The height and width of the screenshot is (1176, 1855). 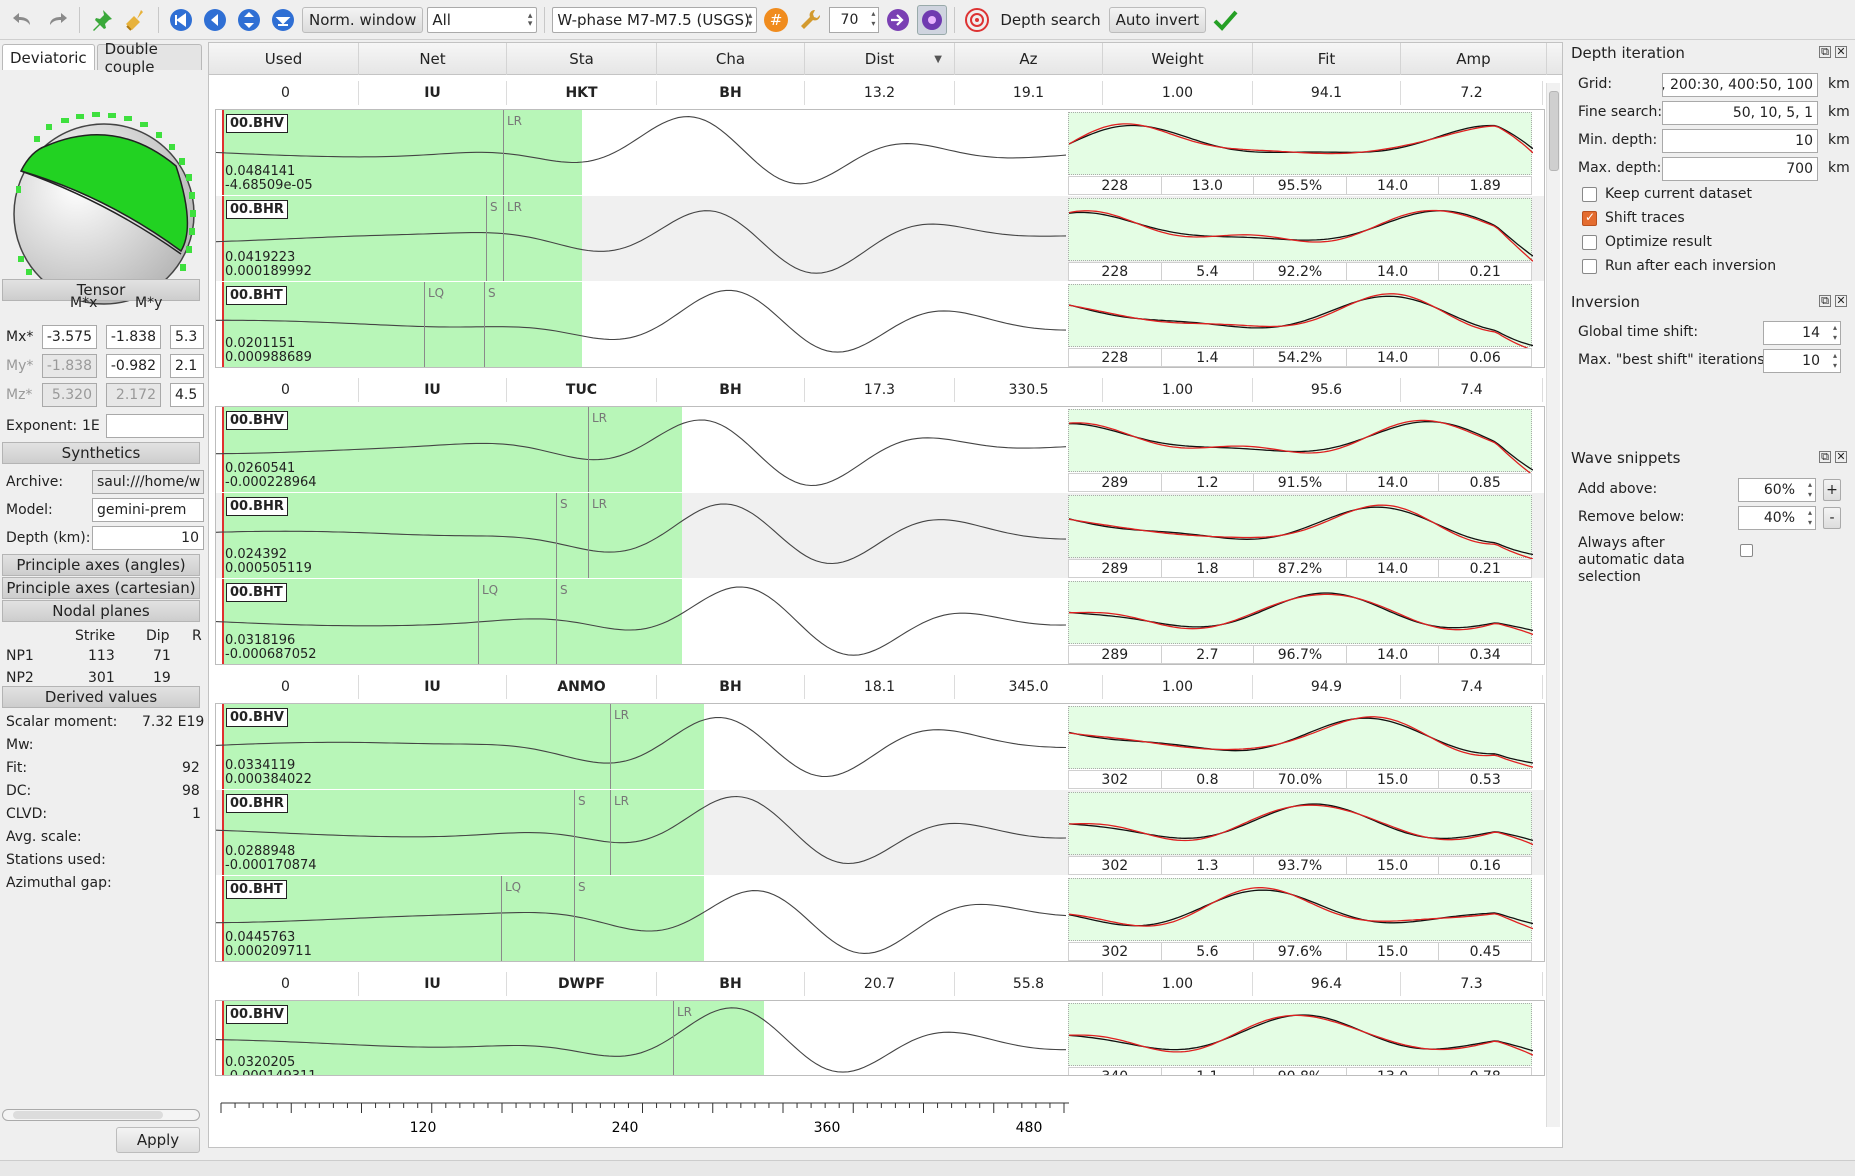 What do you see at coordinates (810, 20) in the screenshot?
I see `wrench-icon` at bounding box center [810, 20].